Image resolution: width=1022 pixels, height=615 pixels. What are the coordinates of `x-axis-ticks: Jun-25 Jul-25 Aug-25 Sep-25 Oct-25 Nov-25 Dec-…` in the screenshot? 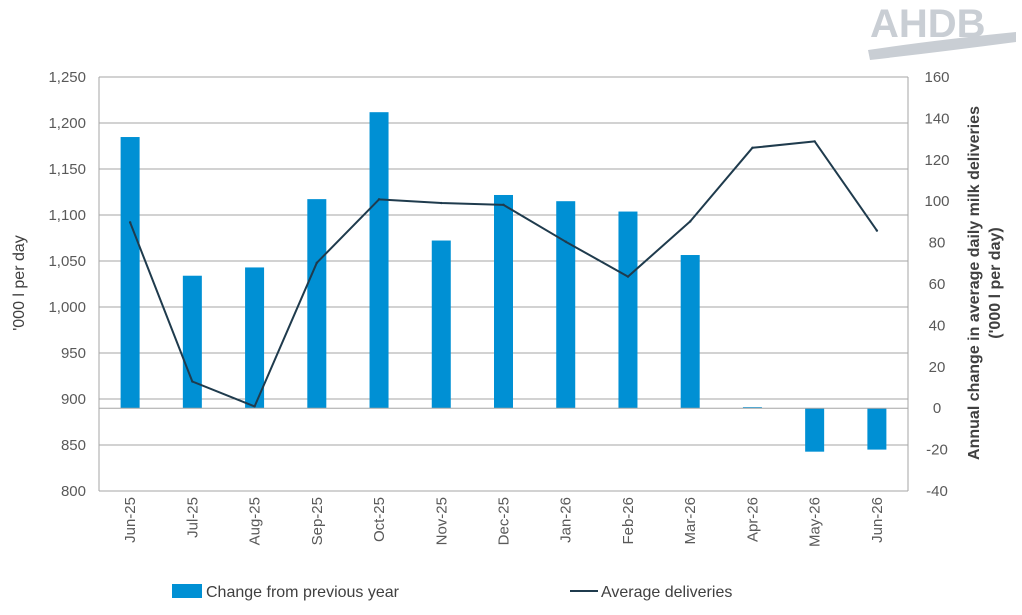 It's located at (504, 522).